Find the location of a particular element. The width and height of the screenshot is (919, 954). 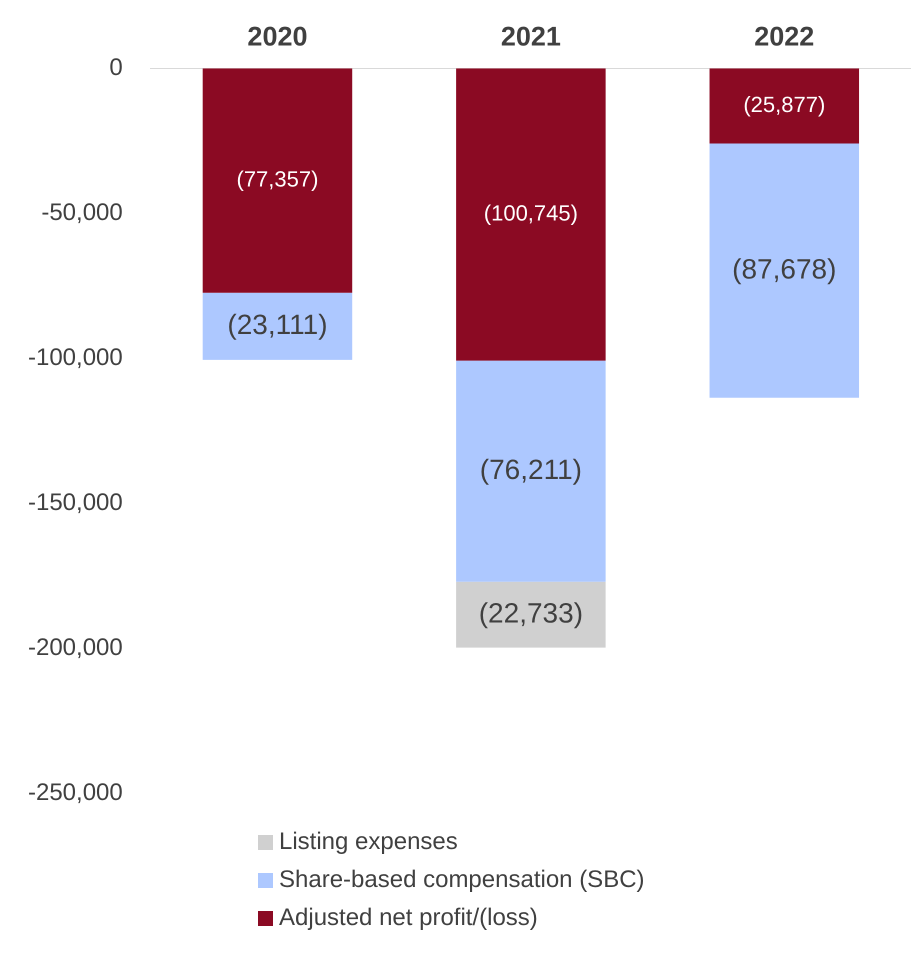

data-label: (25,877) is located at coordinates (784, 104).